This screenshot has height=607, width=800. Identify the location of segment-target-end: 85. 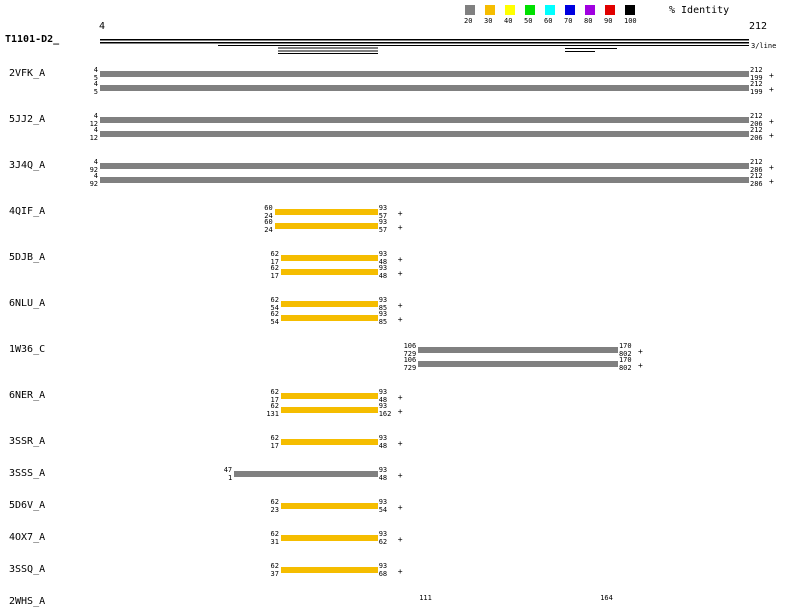
(383, 308).